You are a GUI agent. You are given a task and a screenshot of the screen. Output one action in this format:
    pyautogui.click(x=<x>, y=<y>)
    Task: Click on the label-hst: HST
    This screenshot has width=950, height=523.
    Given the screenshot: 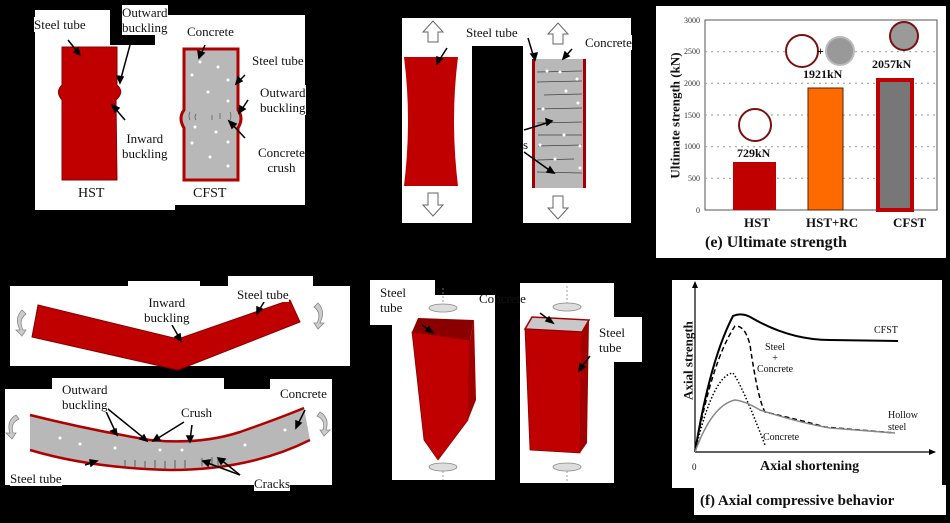 What is the action you would take?
    pyautogui.click(x=91, y=193)
    